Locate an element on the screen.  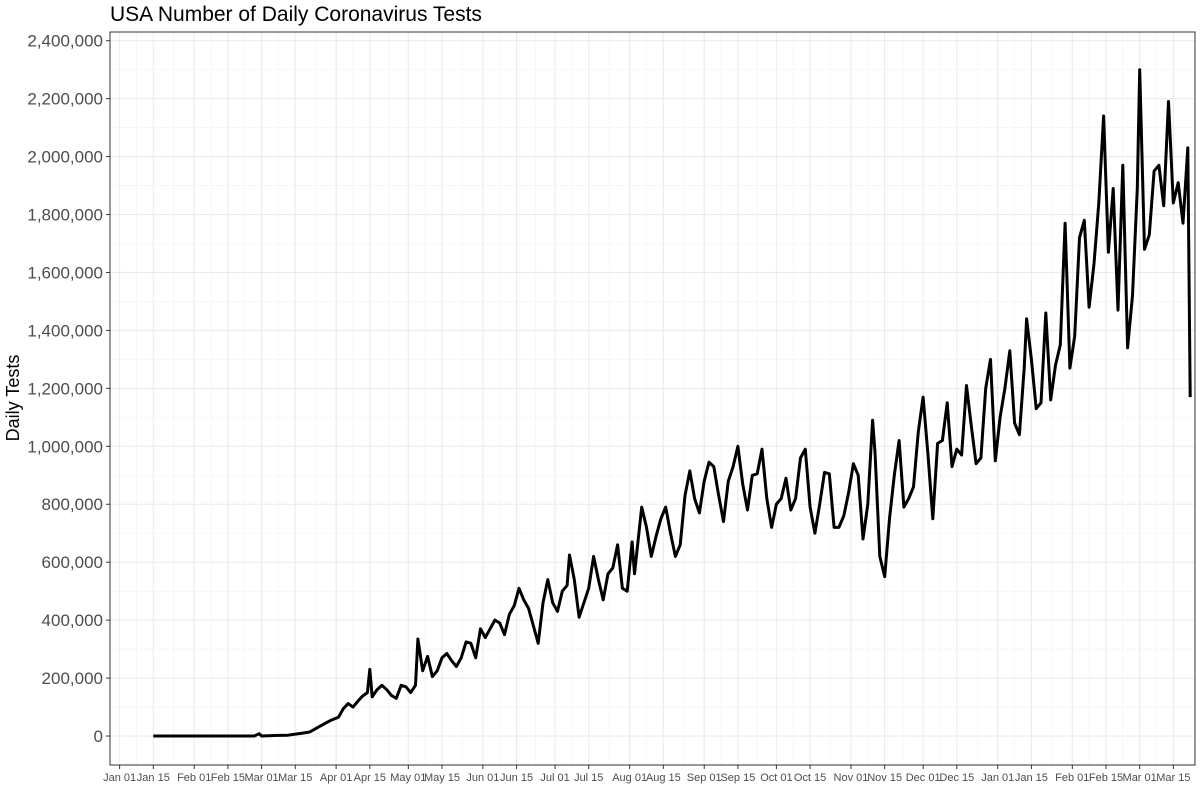
y-tick-label: 800,000 is located at coordinates (72, 504).